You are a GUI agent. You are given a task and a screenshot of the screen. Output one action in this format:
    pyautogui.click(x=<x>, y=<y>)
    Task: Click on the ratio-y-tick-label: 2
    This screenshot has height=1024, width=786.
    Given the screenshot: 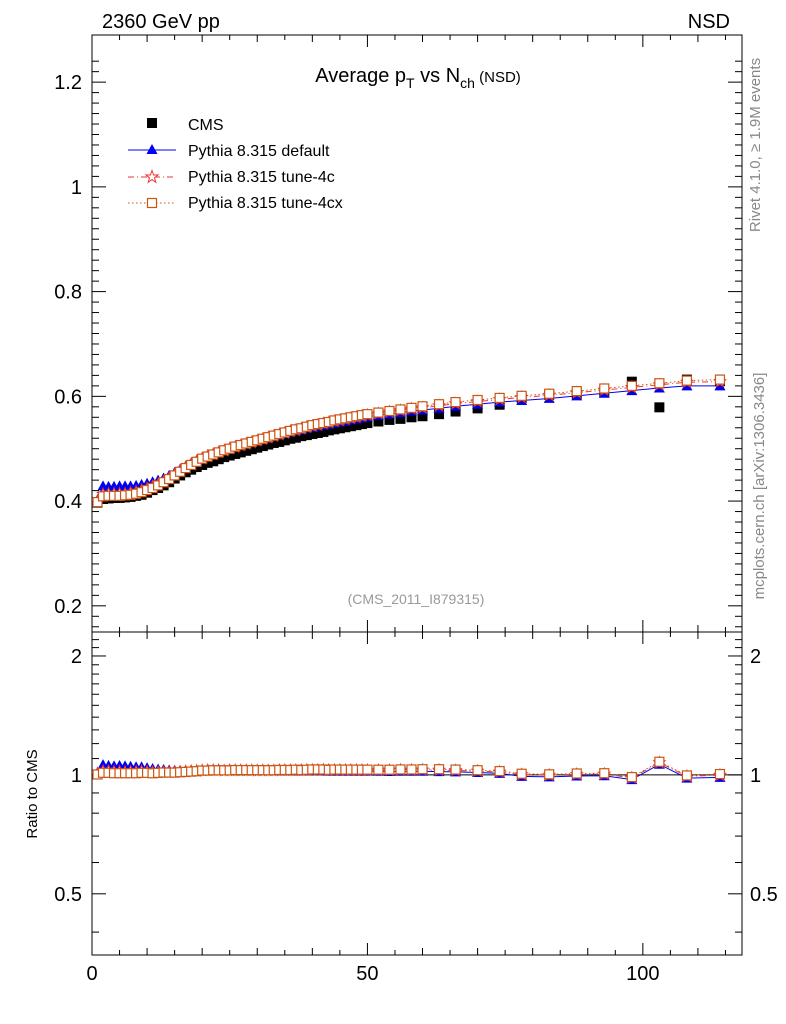 What is the action you would take?
    pyautogui.click(x=755, y=657)
    